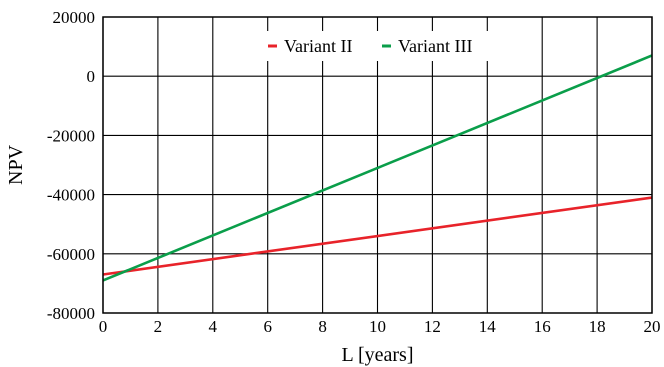 The height and width of the screenshot is (367, 664). I want to click on x-tick-label: 6, so click(267, 326).